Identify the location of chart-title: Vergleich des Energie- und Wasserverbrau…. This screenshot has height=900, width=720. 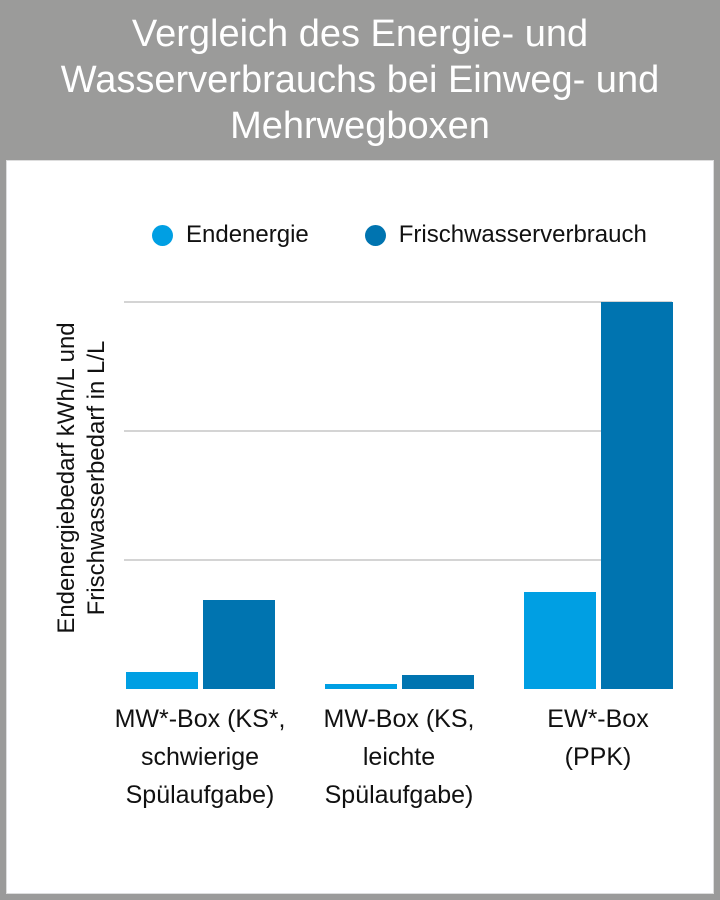
(360, 80).